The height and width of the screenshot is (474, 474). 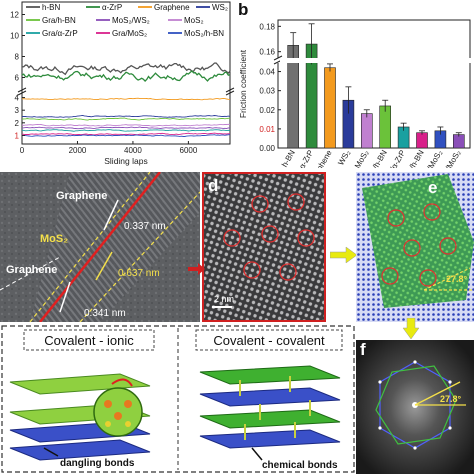 I want to click on bar-break-gap, so click(x=375, y=60).